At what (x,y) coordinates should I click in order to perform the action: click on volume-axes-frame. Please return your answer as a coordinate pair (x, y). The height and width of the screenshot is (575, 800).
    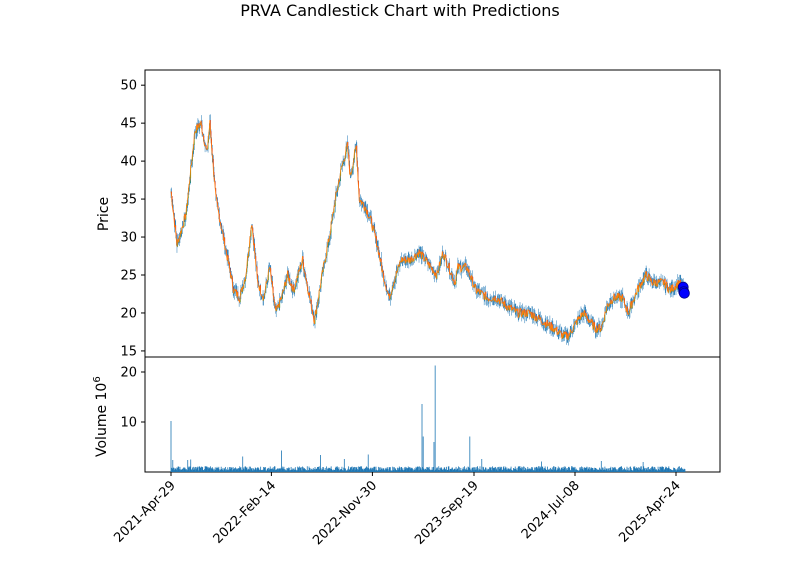
    Looking at the image, I should click on (432, 414).